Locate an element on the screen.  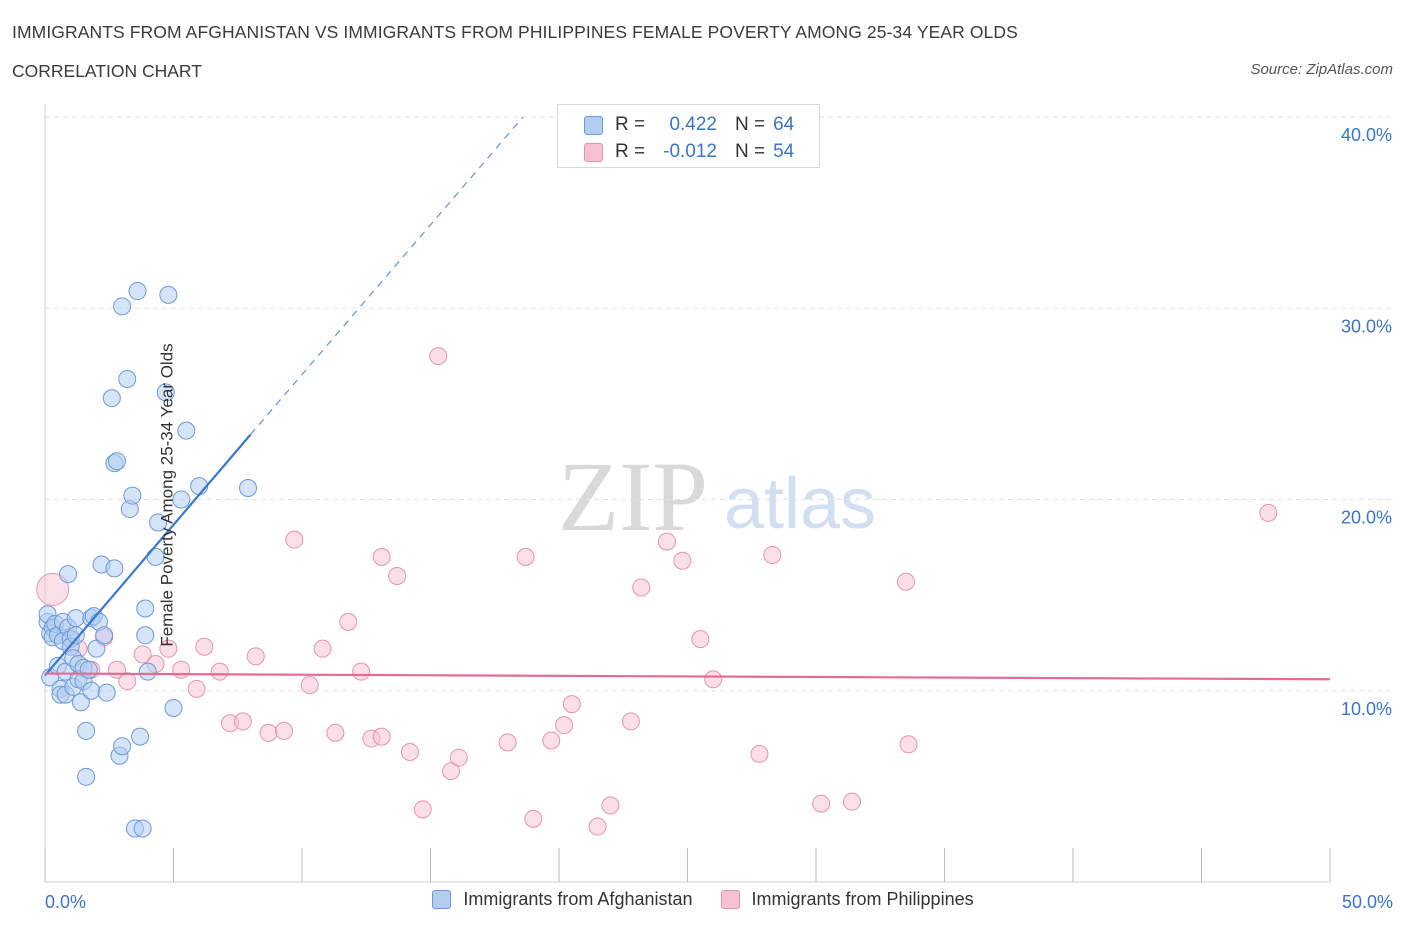
trend-line-afghanistan-extension is located at coordinates (387, 275).